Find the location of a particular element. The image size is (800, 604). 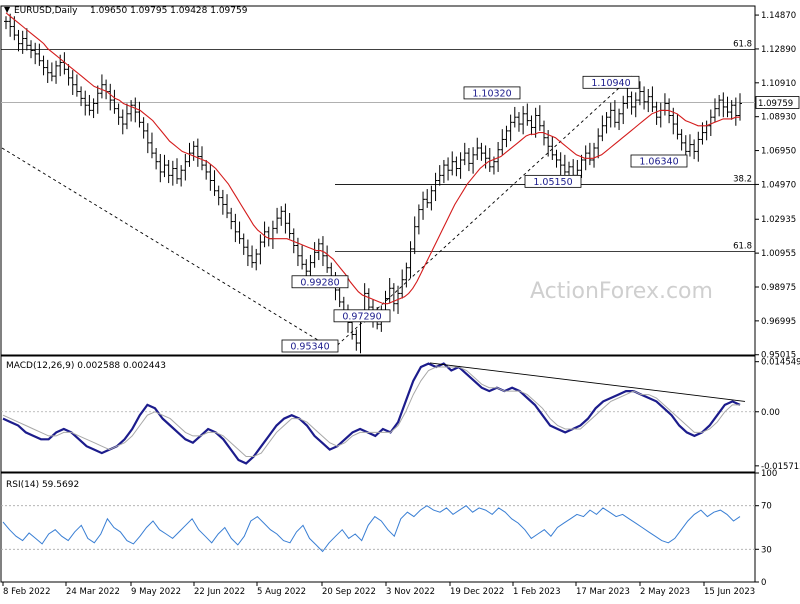

header-ohlc: 1.09650 1.09795 1.09428 1.09759 is located at coordinates (169, 11).